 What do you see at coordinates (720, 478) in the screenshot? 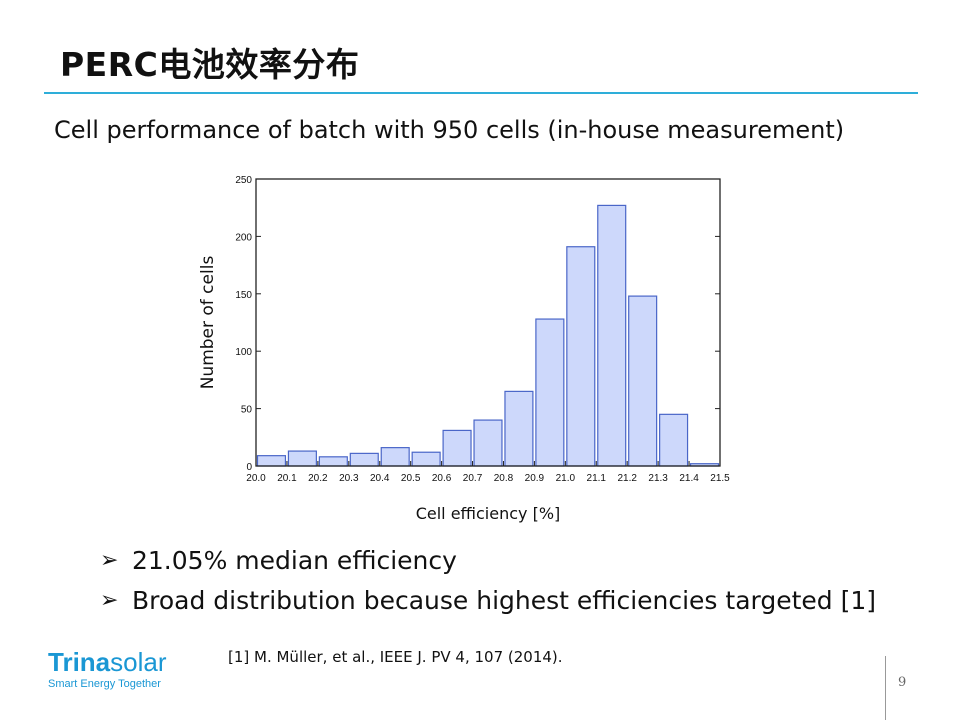
I see `x-tick-label: 21.5` at bounding box center [720, 478].